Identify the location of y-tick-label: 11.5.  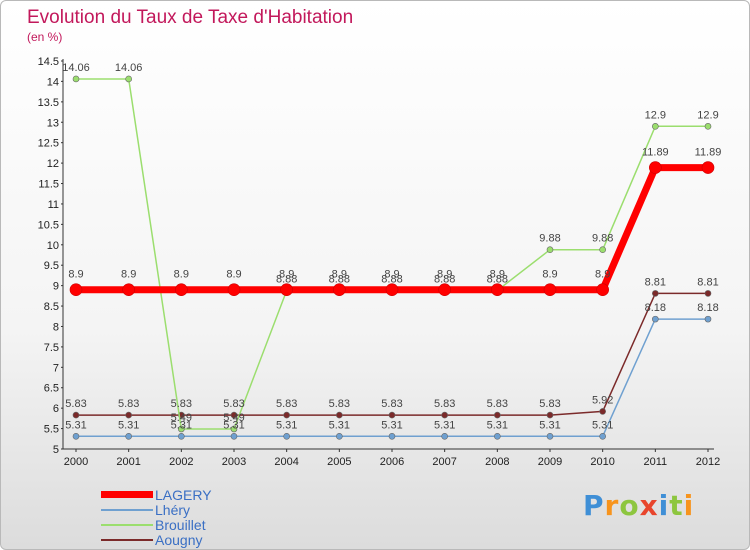
(48, 185).